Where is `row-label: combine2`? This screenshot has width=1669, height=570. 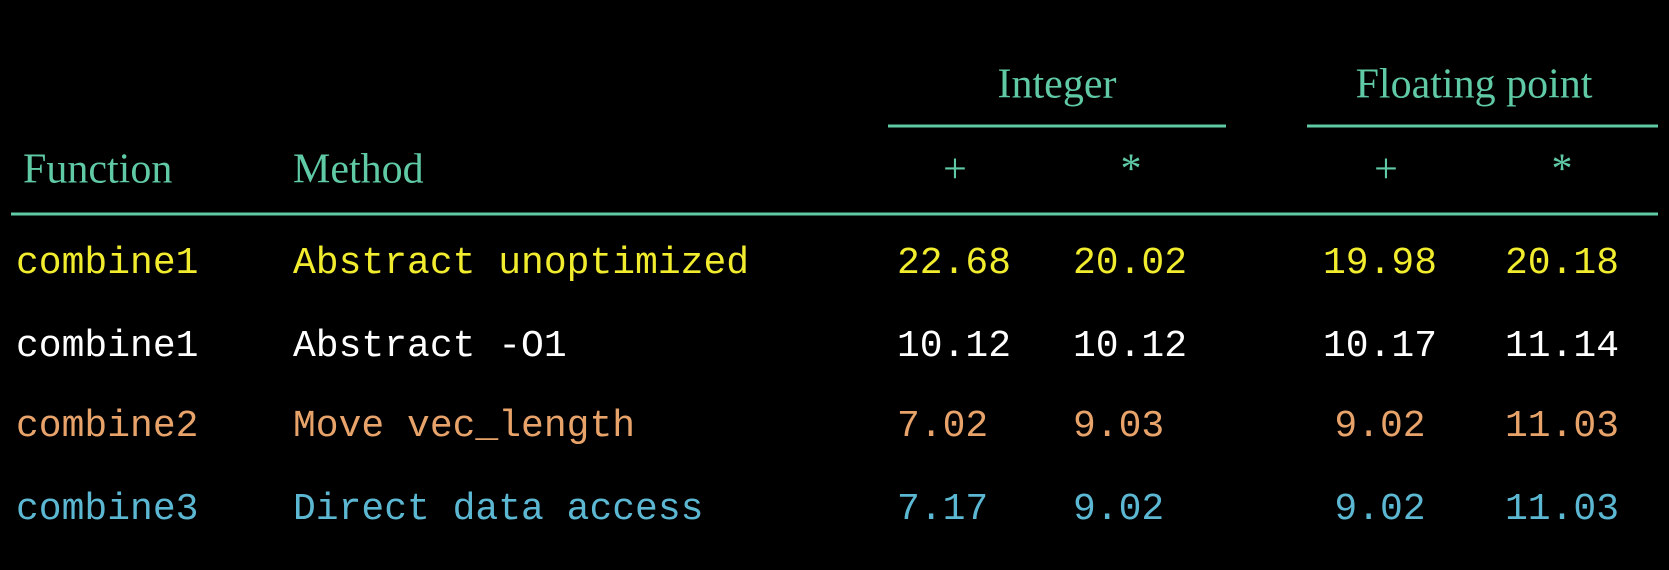
row-label: combine2 is located at coordinates (107, 426).